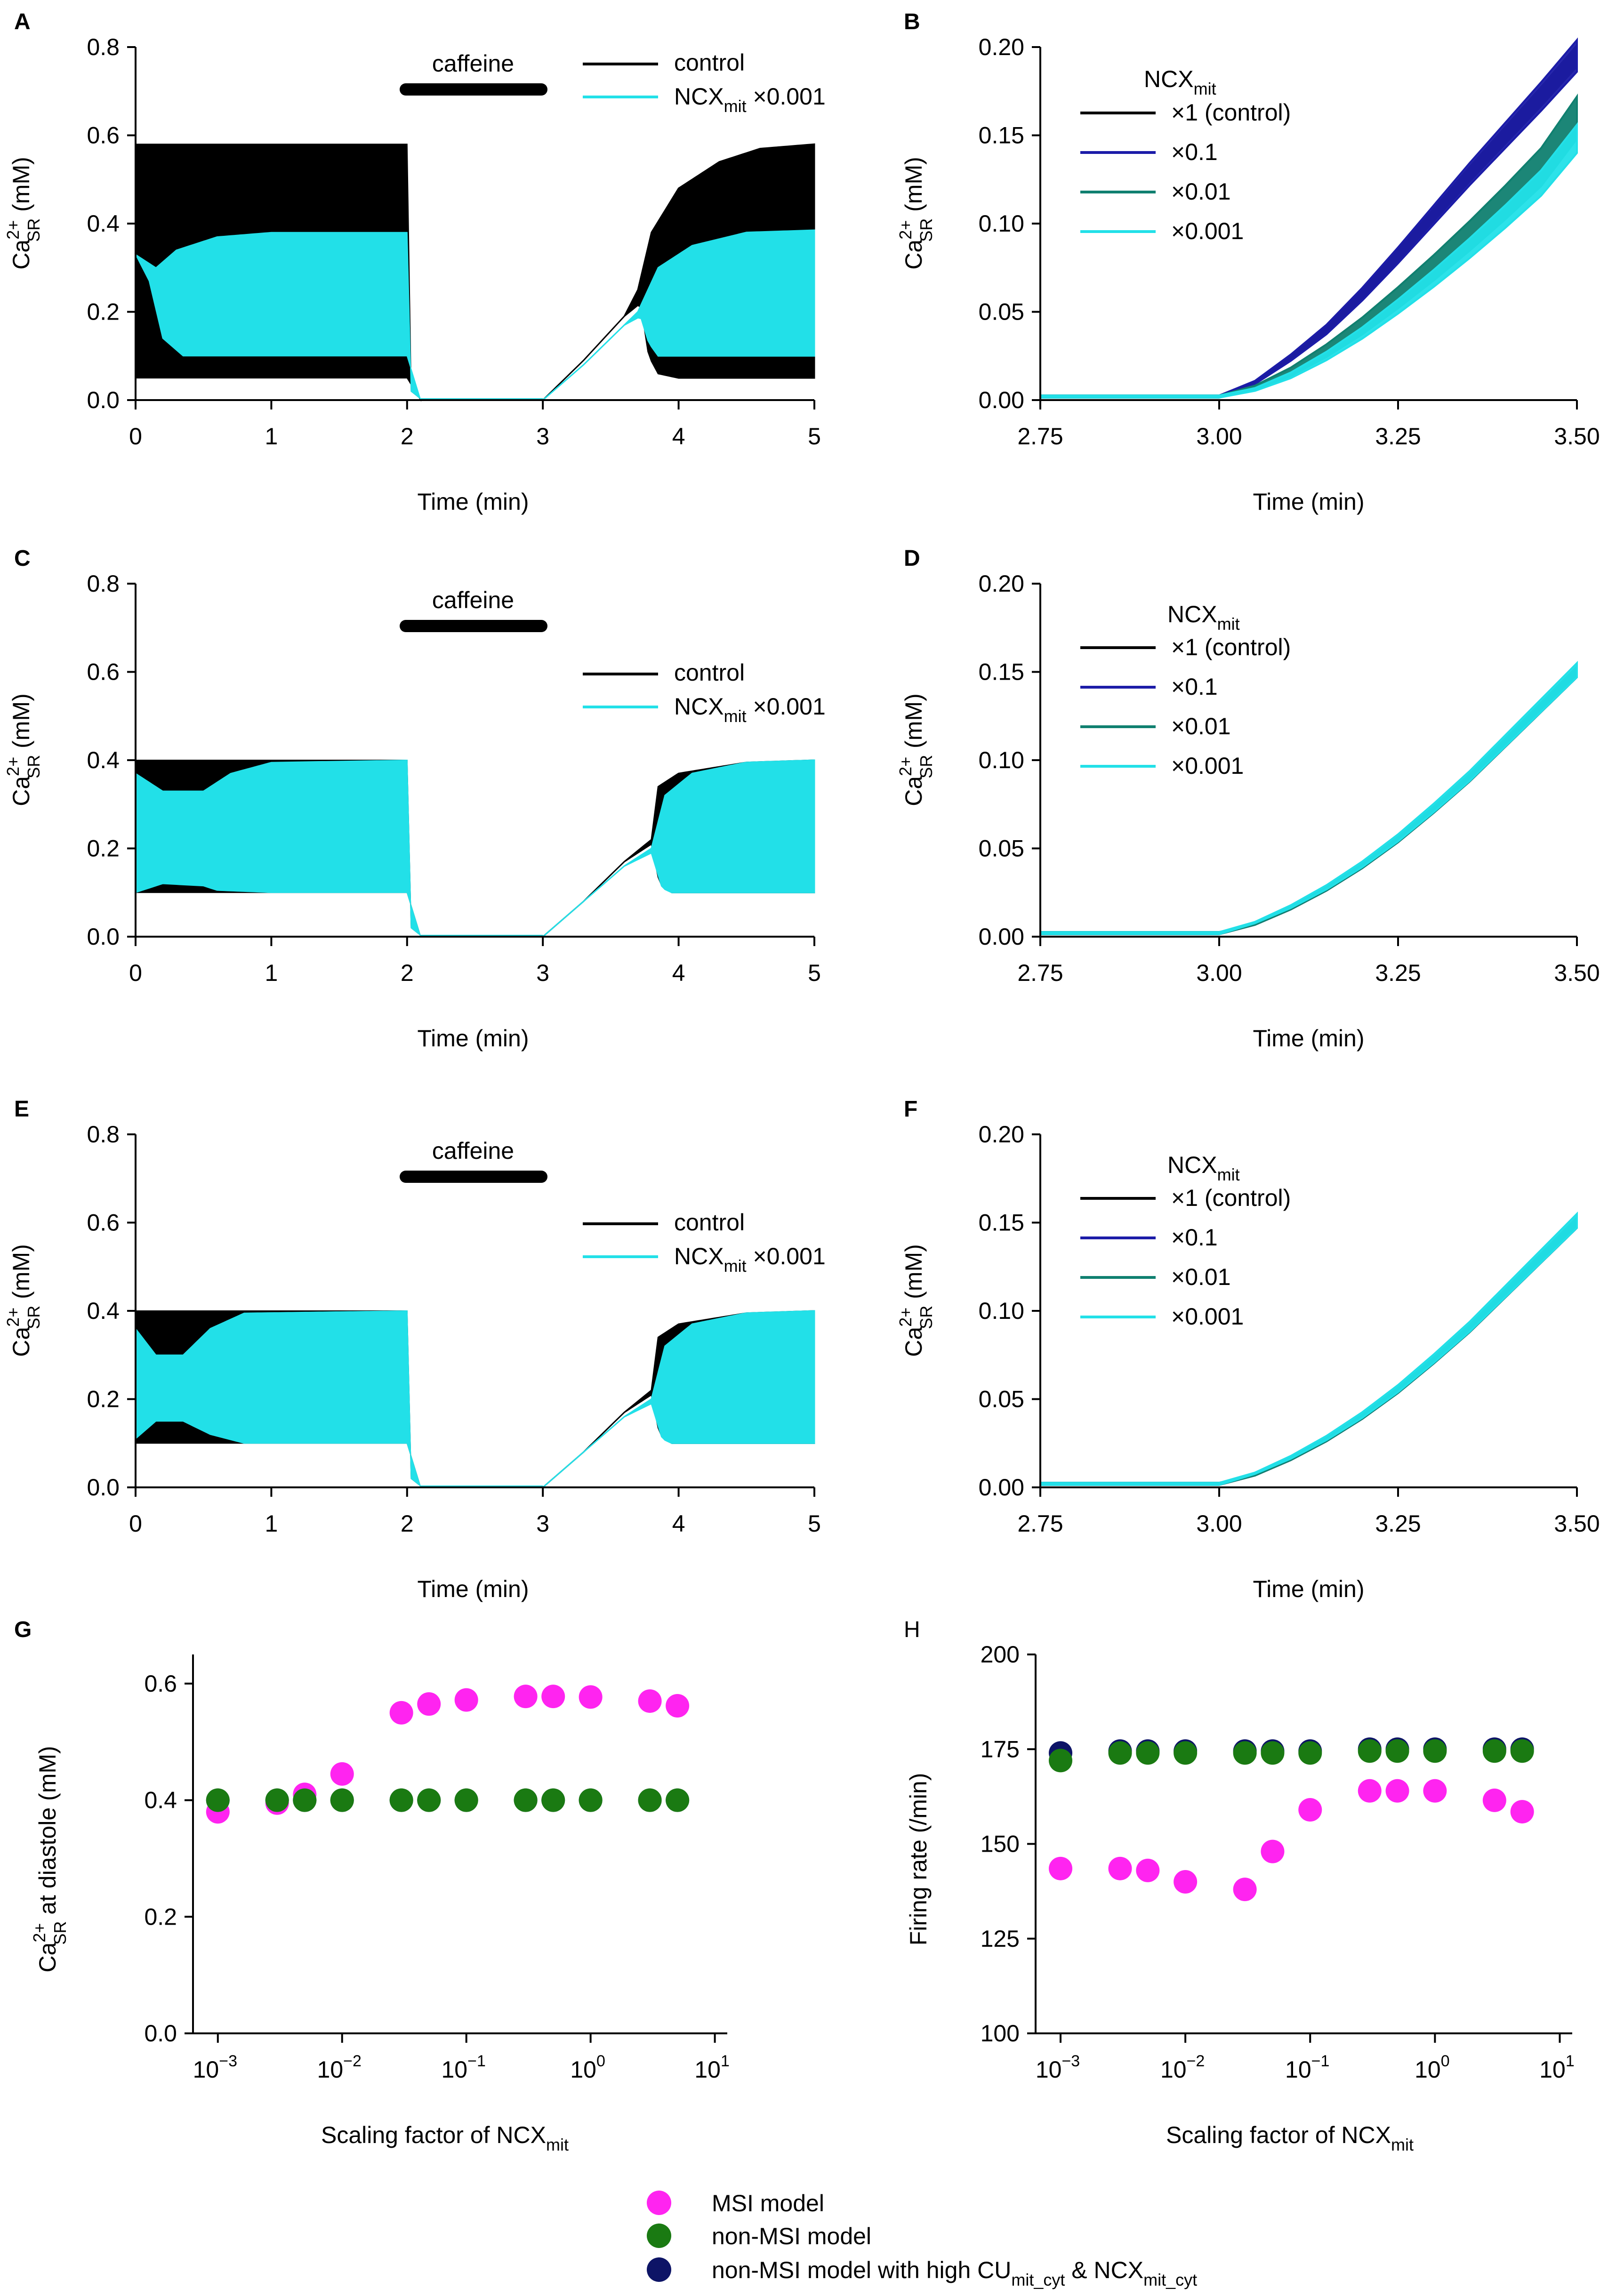  What do you see at coordinates (1207, 231) in the screenshot?
I see `legend-label-x0-001: ×0.001` at bounding box center [1207, 231].